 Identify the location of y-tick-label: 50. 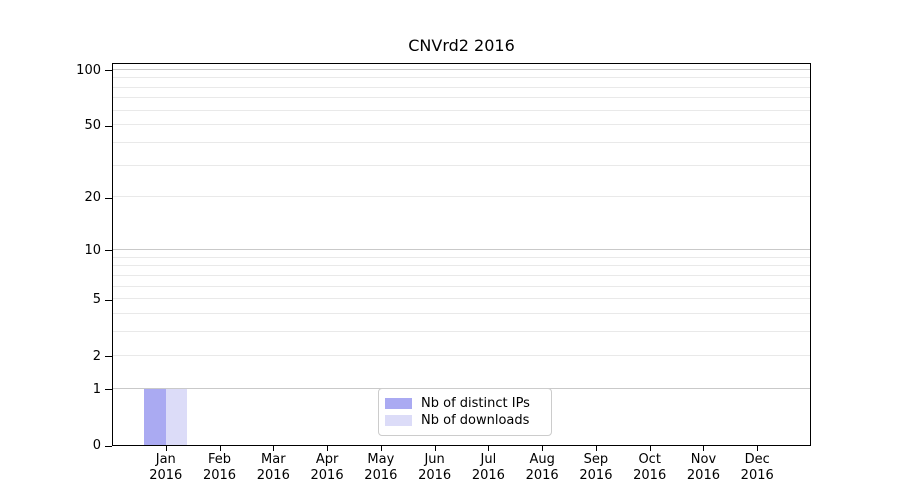
(92, 126).